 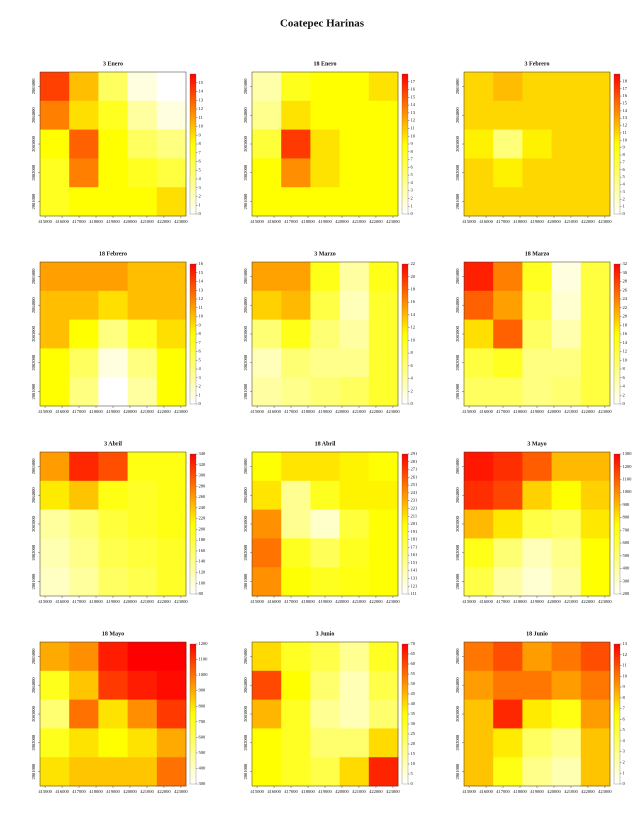 What do you see at coordinates (200, 359) in the screenshot?
I see `colorbar-tick-label: 5` at bounding box center [200, 359].